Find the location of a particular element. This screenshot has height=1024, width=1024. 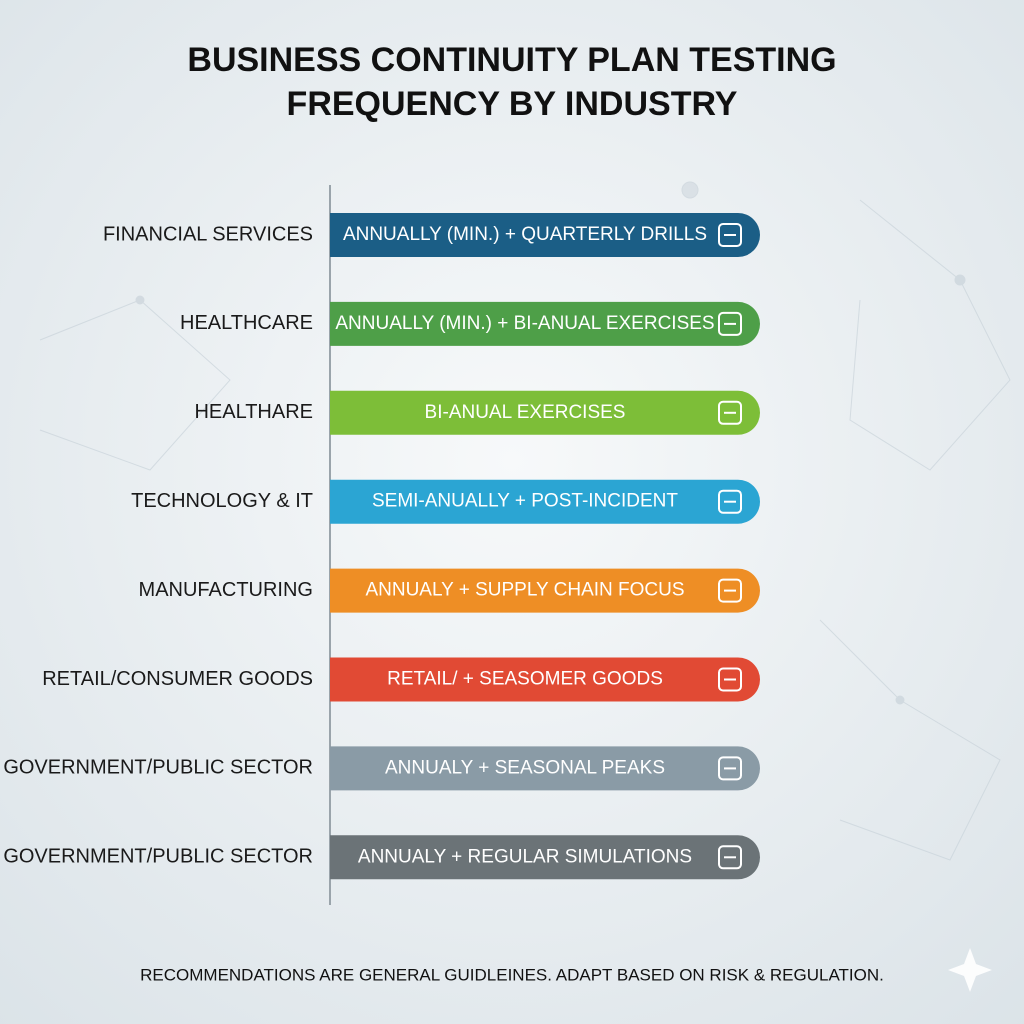

frequency-text: ANNUALLY (MIN.) + QUARTERLY DRILLS is located at coordinates (525, 234).